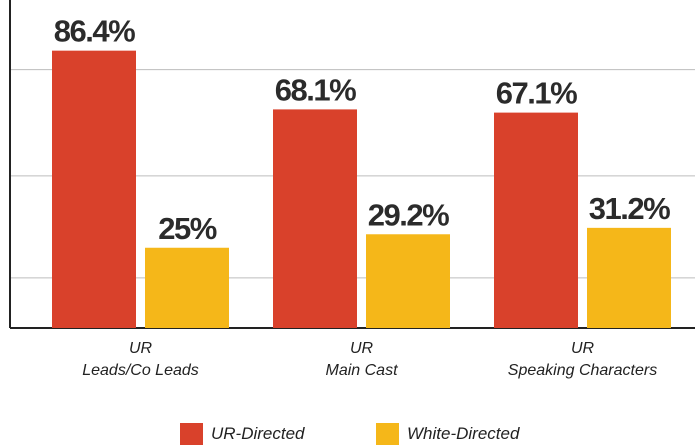  Describe the element at coordinates (361, 359) in the screenshot. I see `x-tick-label: UR Main Cast` at that location.